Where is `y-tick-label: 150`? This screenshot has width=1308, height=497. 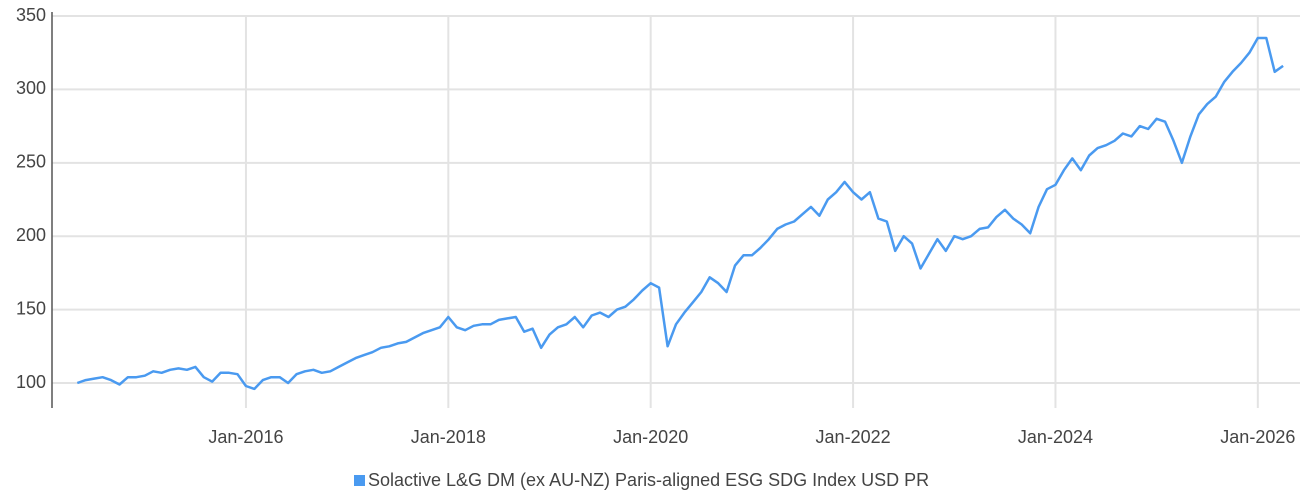
y-tick-label: 150 is located at coordinates (31, 308).